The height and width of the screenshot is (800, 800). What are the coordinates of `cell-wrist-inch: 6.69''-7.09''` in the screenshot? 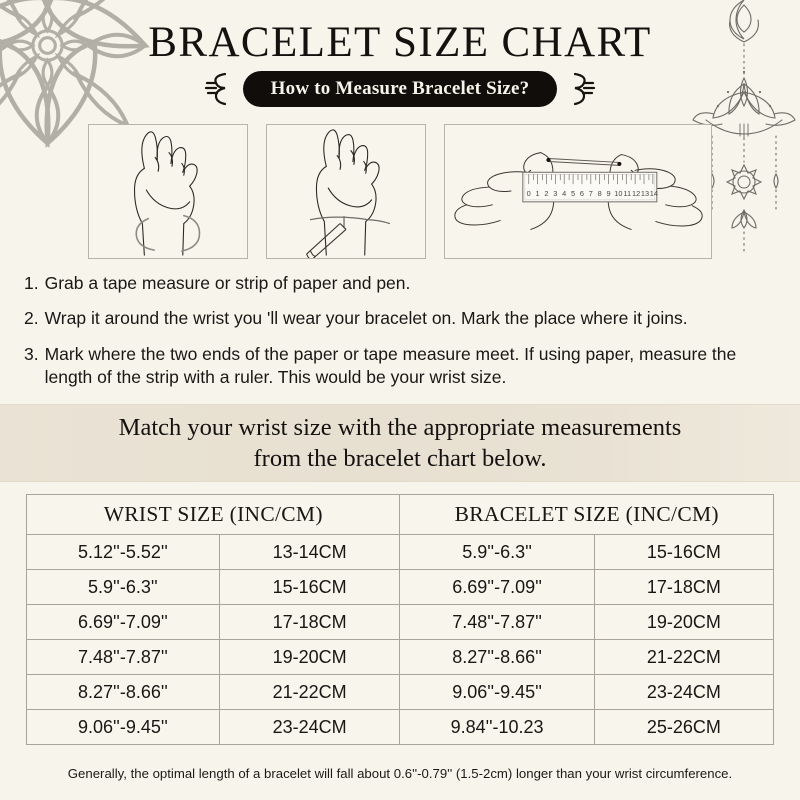 It's located at (123, 622).